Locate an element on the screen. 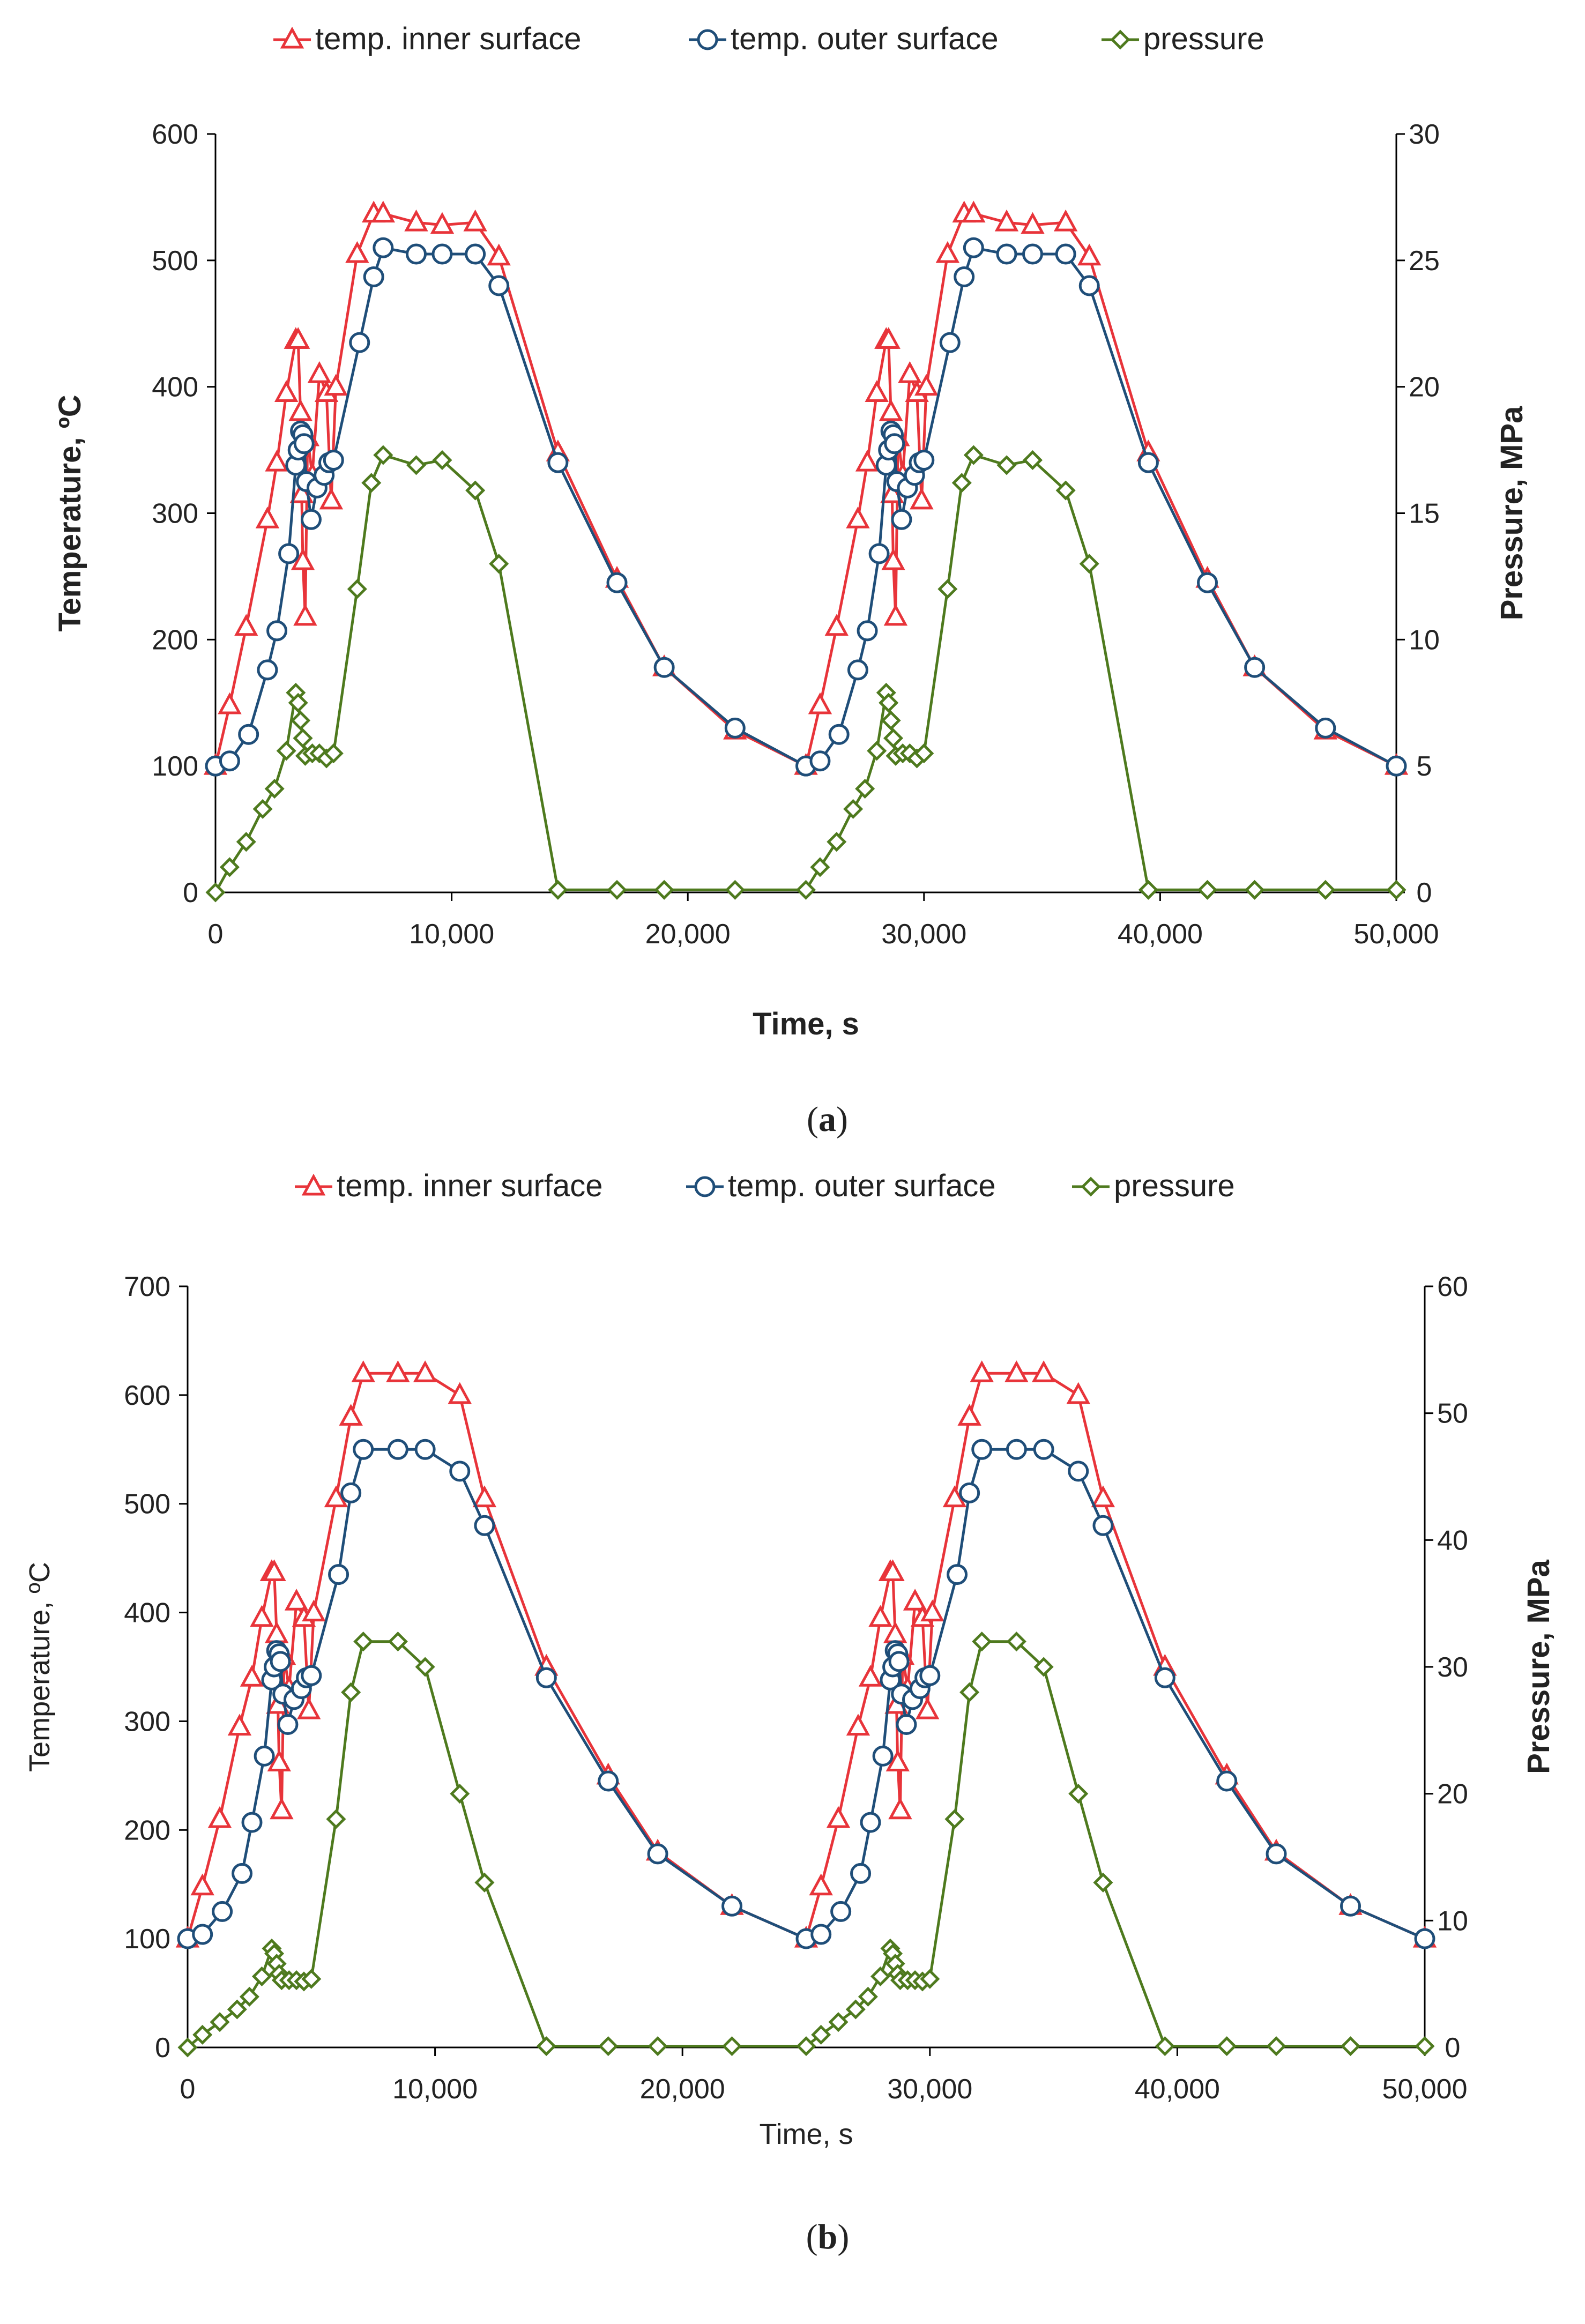 This screenshot has width=1585, height=2324. y-axis-title-left: Temperature, ºC is located at coordinates (70, 512).